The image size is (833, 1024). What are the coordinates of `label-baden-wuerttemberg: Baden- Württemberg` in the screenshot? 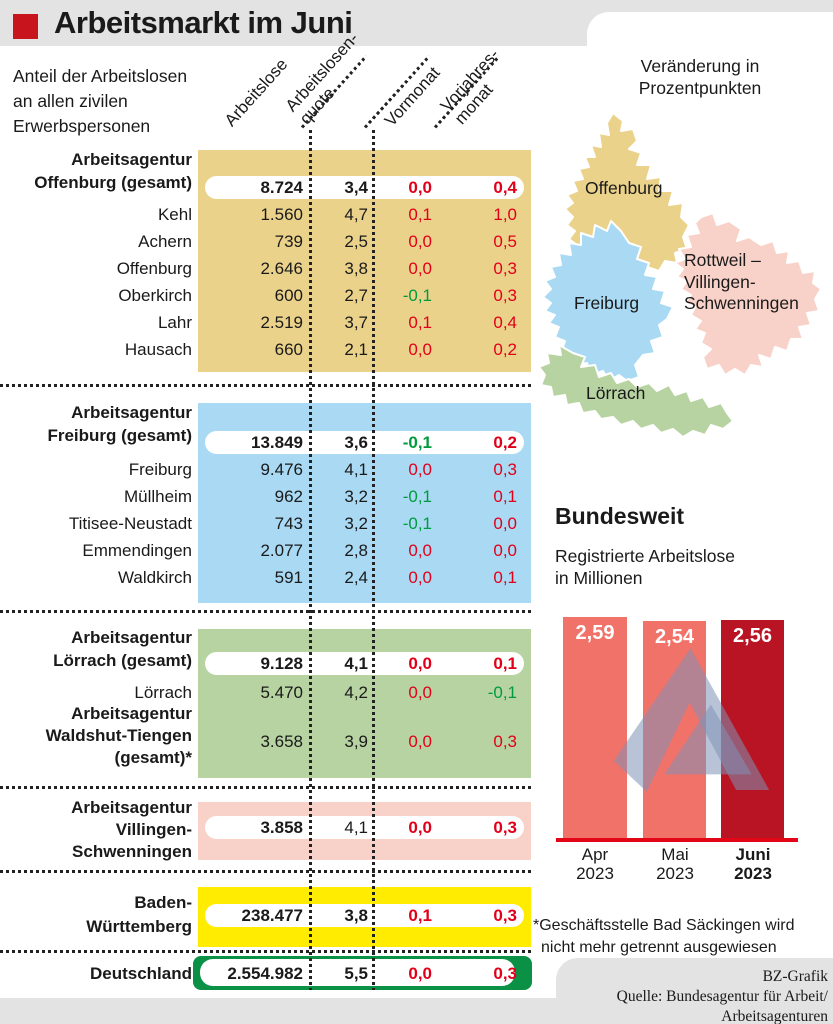 It's located at (139, 914).